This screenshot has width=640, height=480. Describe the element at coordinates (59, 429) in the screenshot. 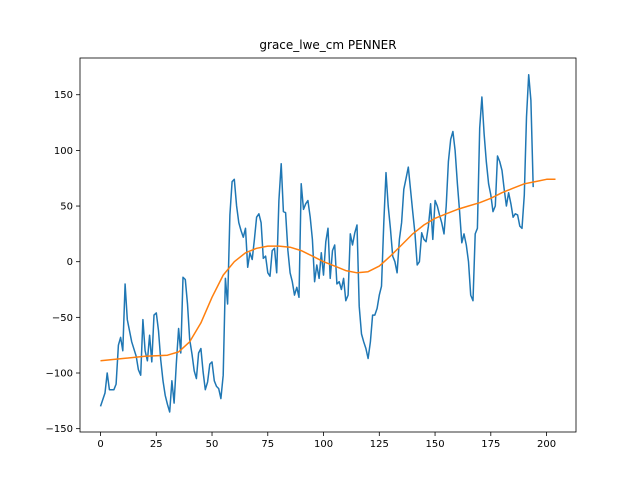

I see `y-tick-label: −150` at that location.